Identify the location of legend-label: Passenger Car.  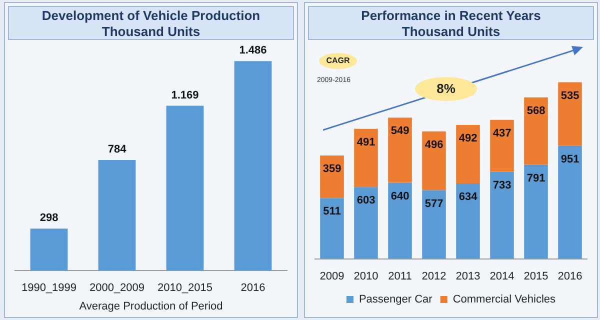
(395, 300).